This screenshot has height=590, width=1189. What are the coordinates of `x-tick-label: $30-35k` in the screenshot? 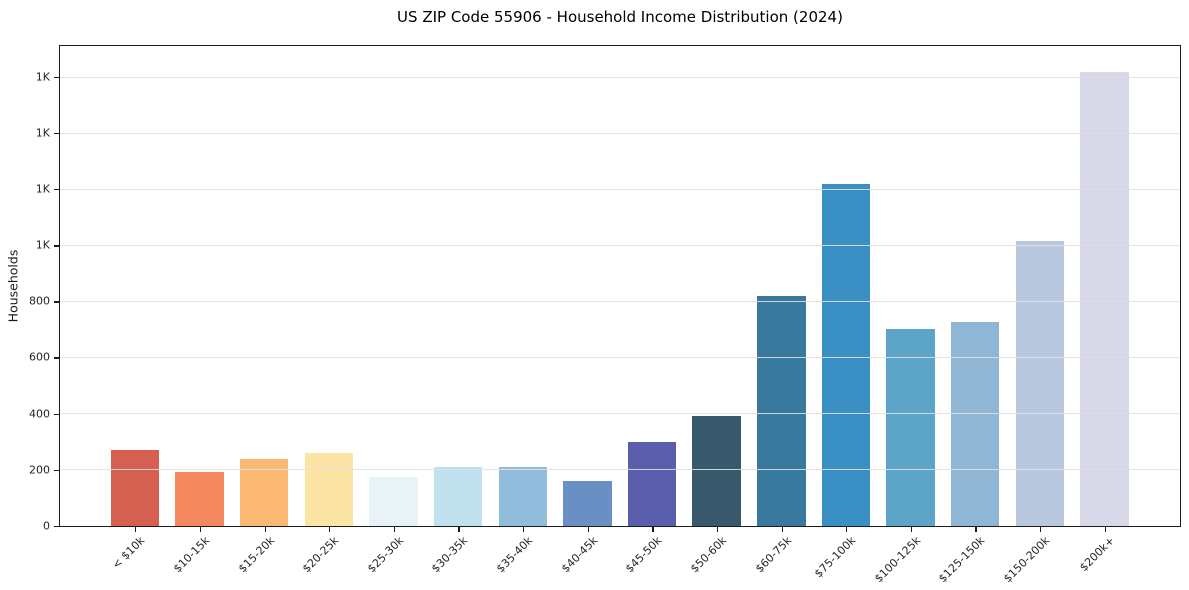 It's located at (450, 555).